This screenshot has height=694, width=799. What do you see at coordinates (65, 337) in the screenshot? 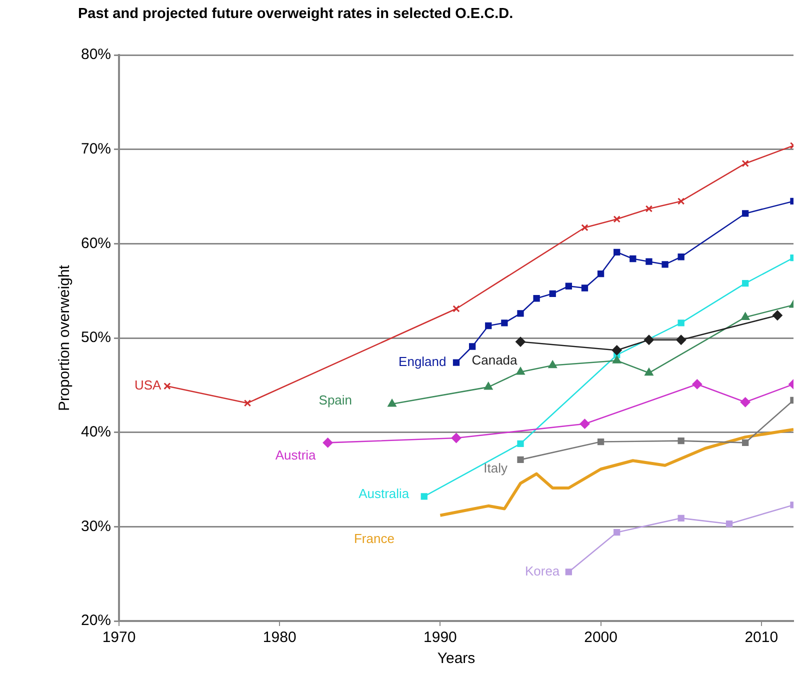
I see `y-axis-title: Proportion overweight` at bounding box center [65, 337].